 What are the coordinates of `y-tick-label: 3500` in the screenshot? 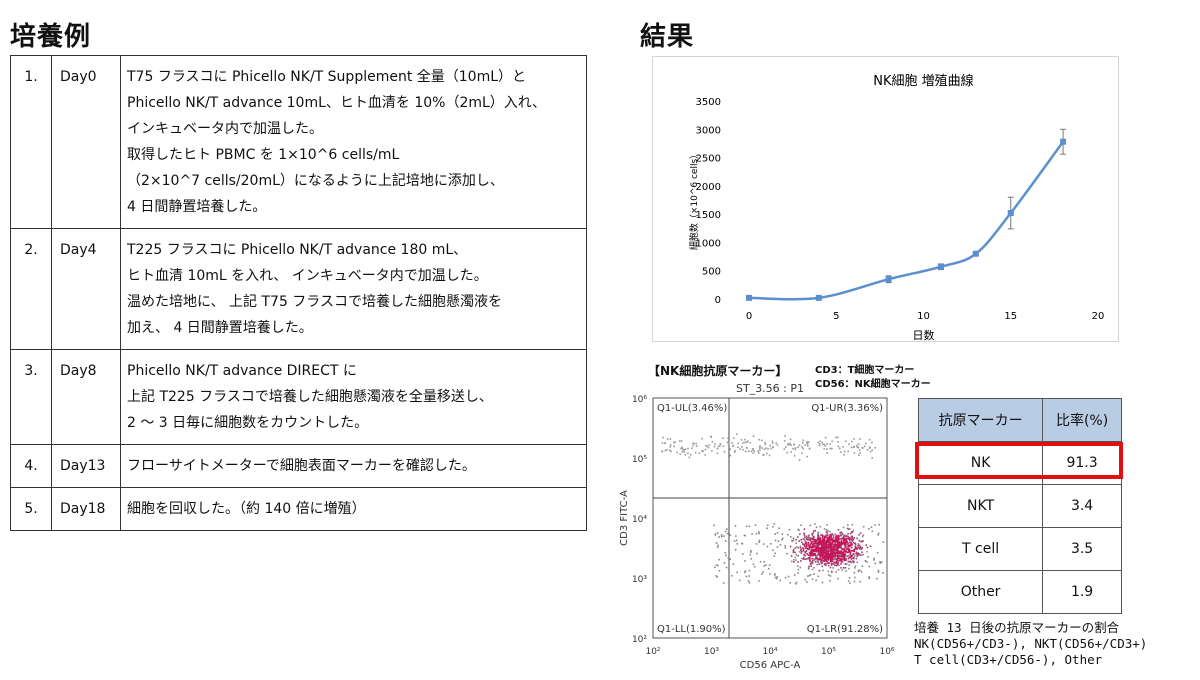 It's located at (708, 102).